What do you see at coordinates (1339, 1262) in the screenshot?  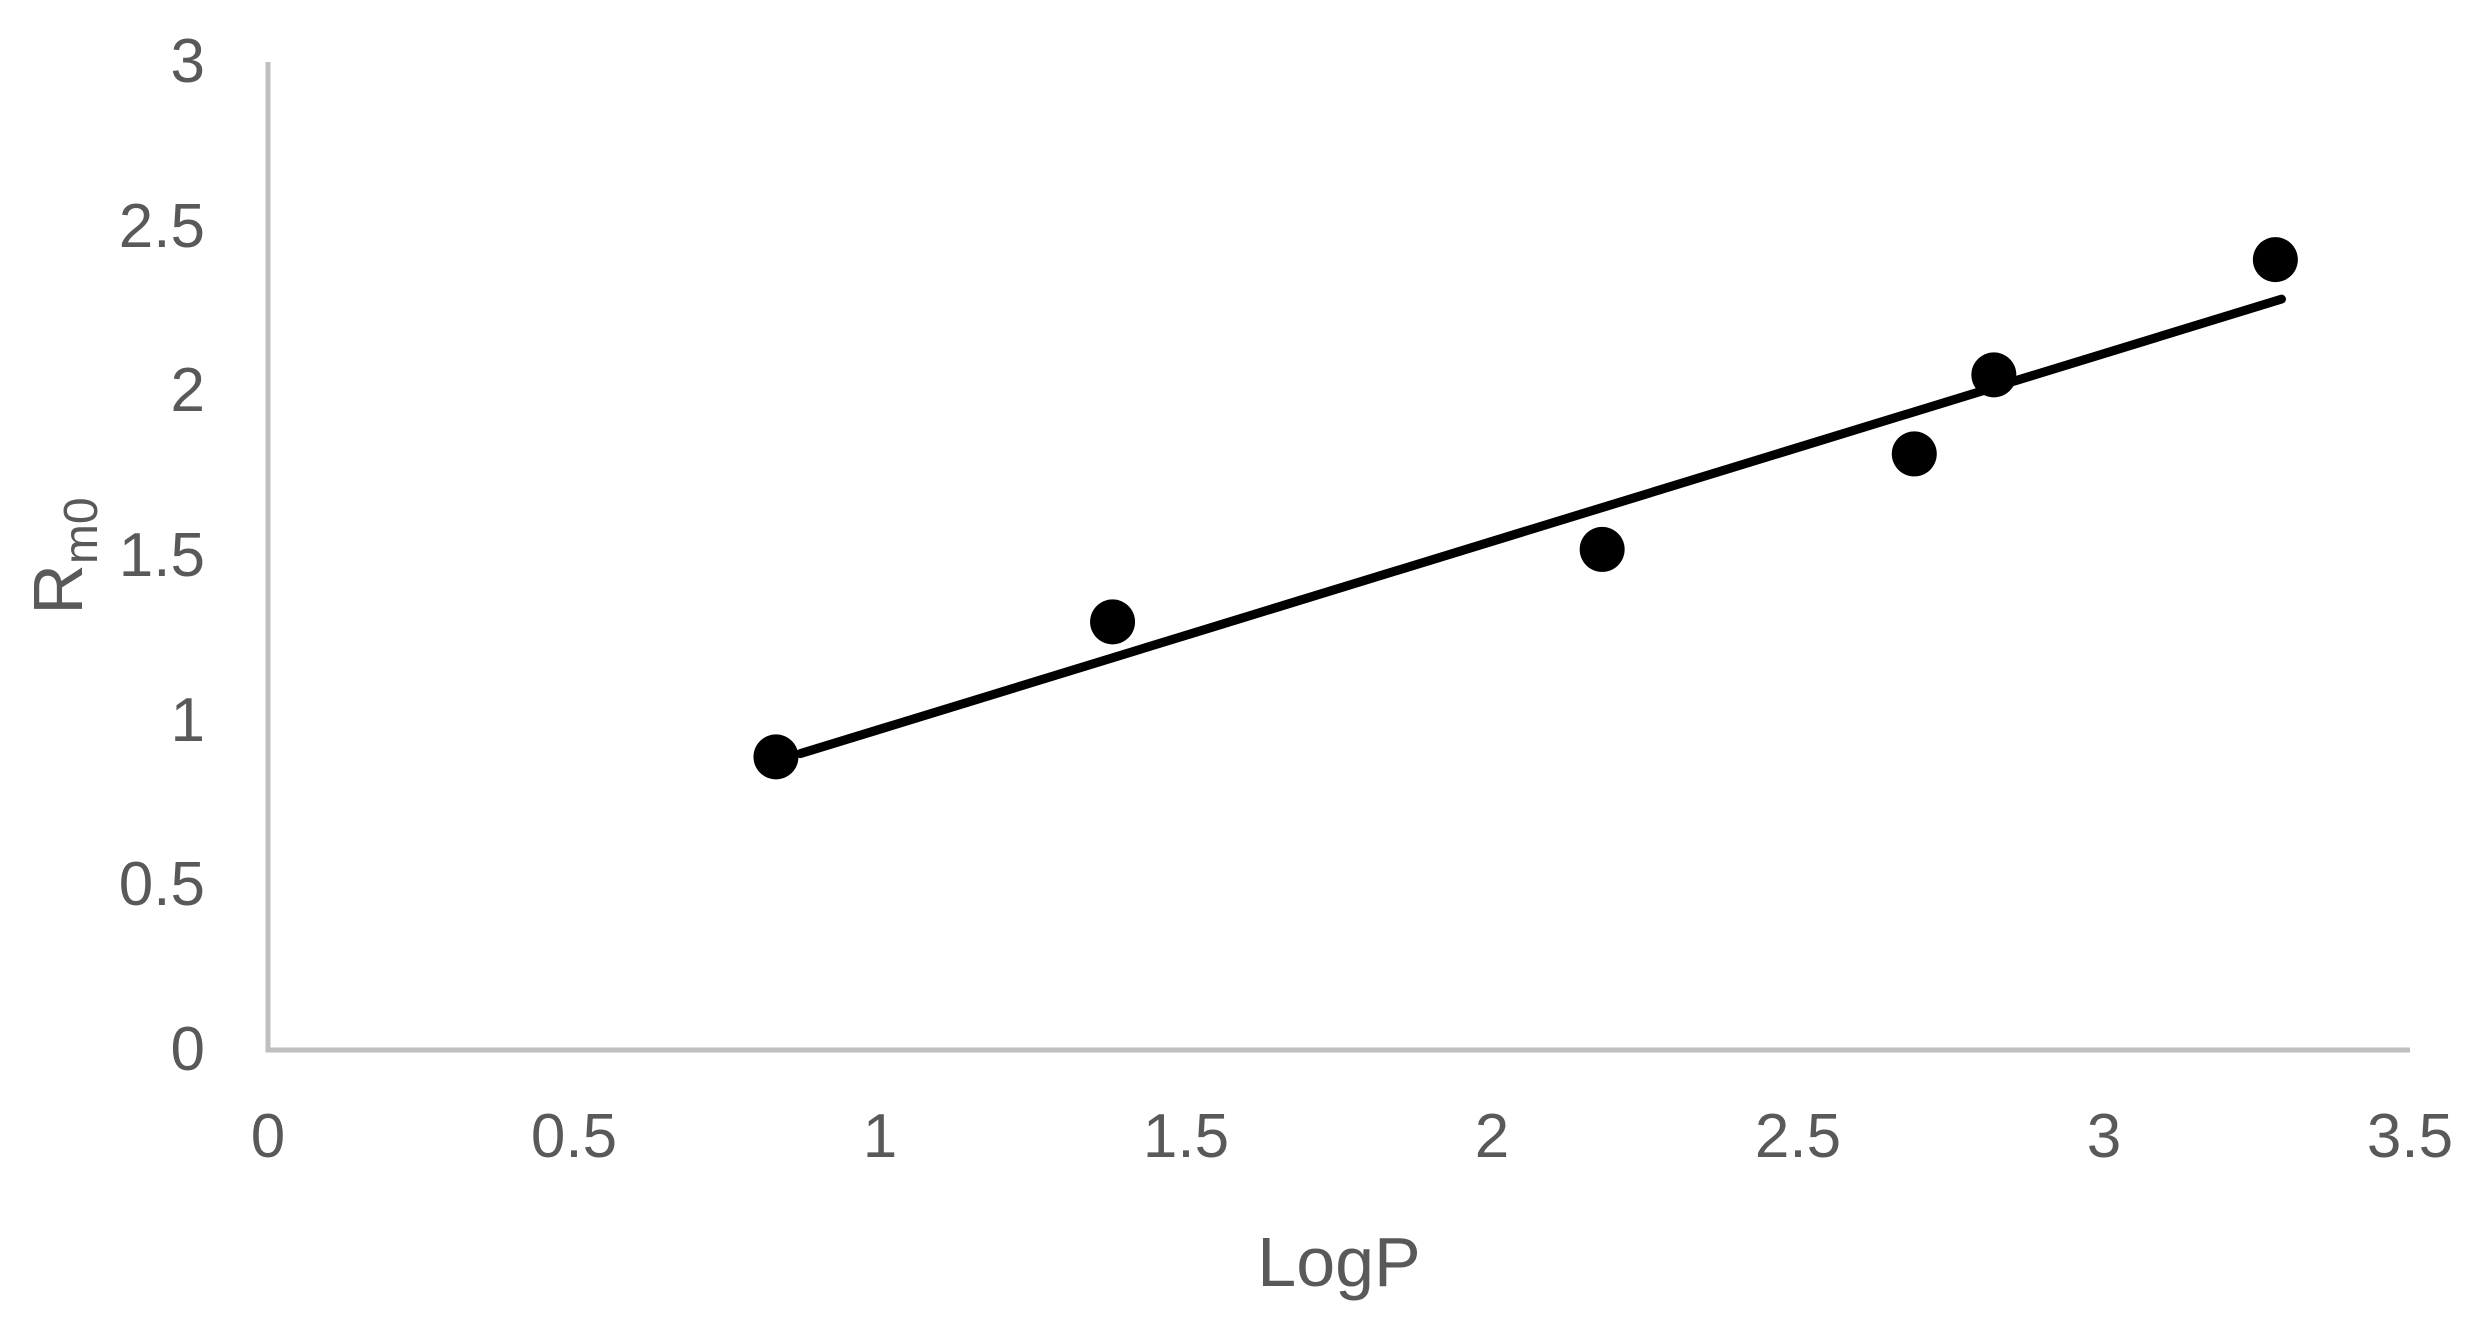 I see `x-axis-title: LogP` at bounding box center [1339, 1262].